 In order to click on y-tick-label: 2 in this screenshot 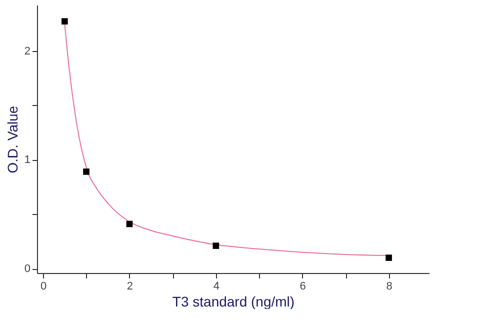, I will do `click(27, 51)`.